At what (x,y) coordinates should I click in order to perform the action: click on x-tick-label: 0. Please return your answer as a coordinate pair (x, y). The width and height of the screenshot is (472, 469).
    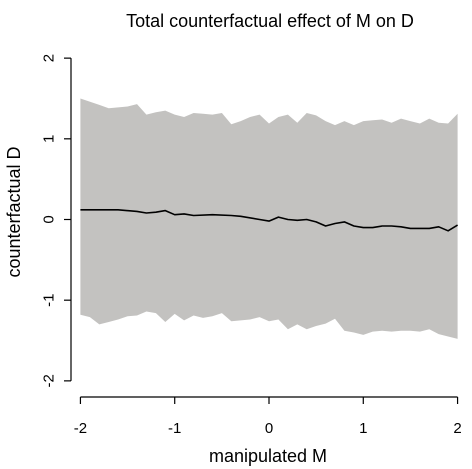
    Looking at the image, I should click on (269, 428).